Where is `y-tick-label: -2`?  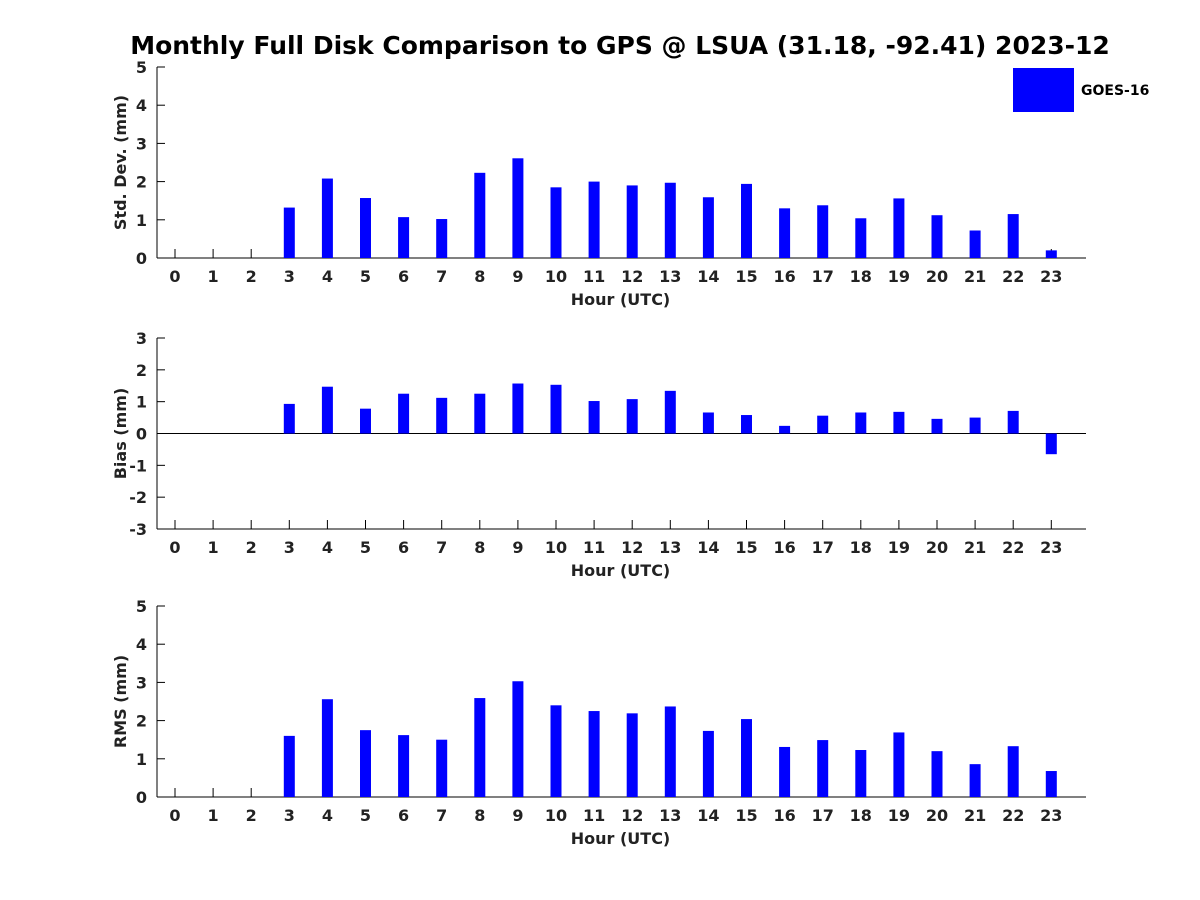 y-tick-label: -2 is located at coordinates (138, 497).